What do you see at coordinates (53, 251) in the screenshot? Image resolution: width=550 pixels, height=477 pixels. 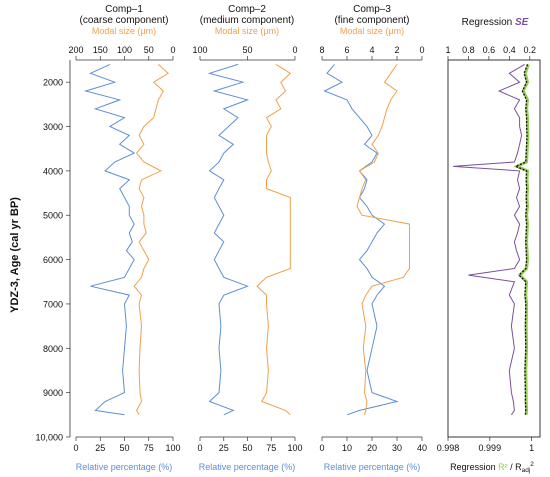 I see `y-axis: 2000 3000 4000 5000 6000 7000 8000 9000 10,000` at bounding box center [53, 251].